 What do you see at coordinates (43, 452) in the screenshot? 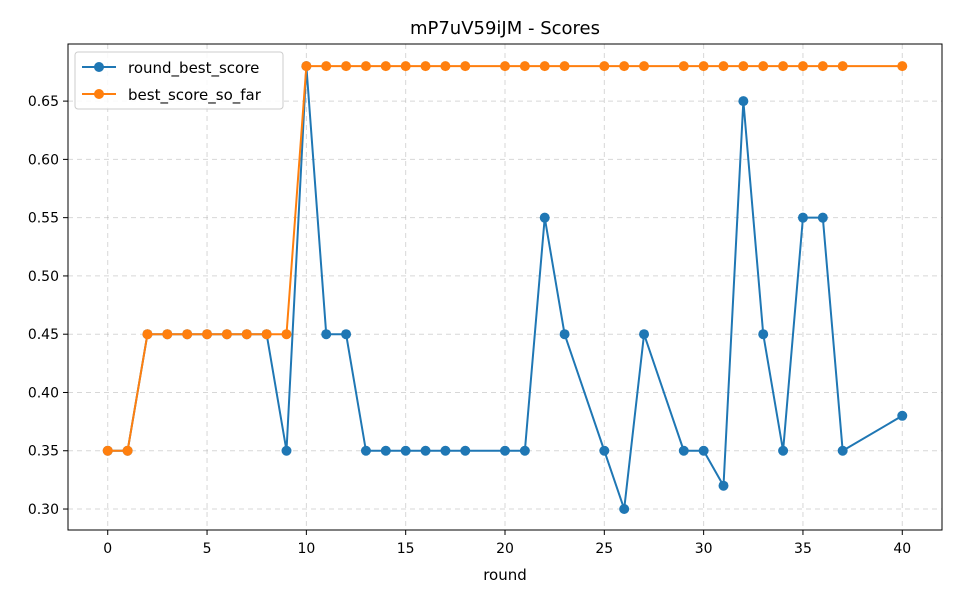
I see `y-tick-label: 0.35` at bounding box center [43, 452].